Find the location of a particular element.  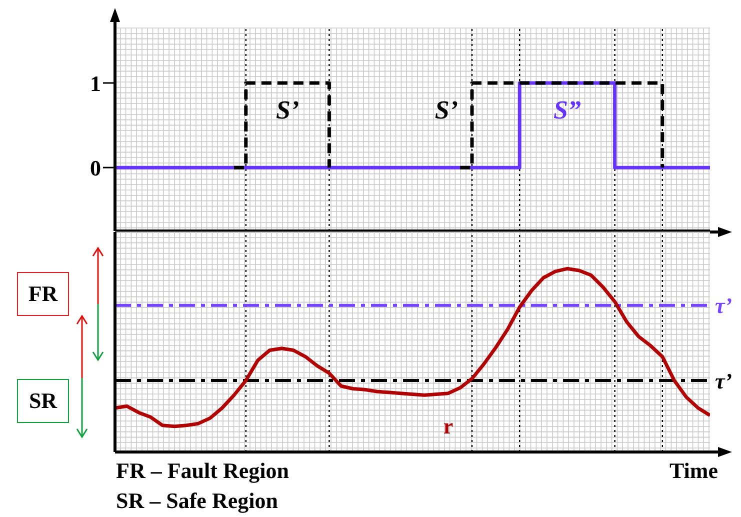

x-axis-title: Time is located at coordinates (694, 471).